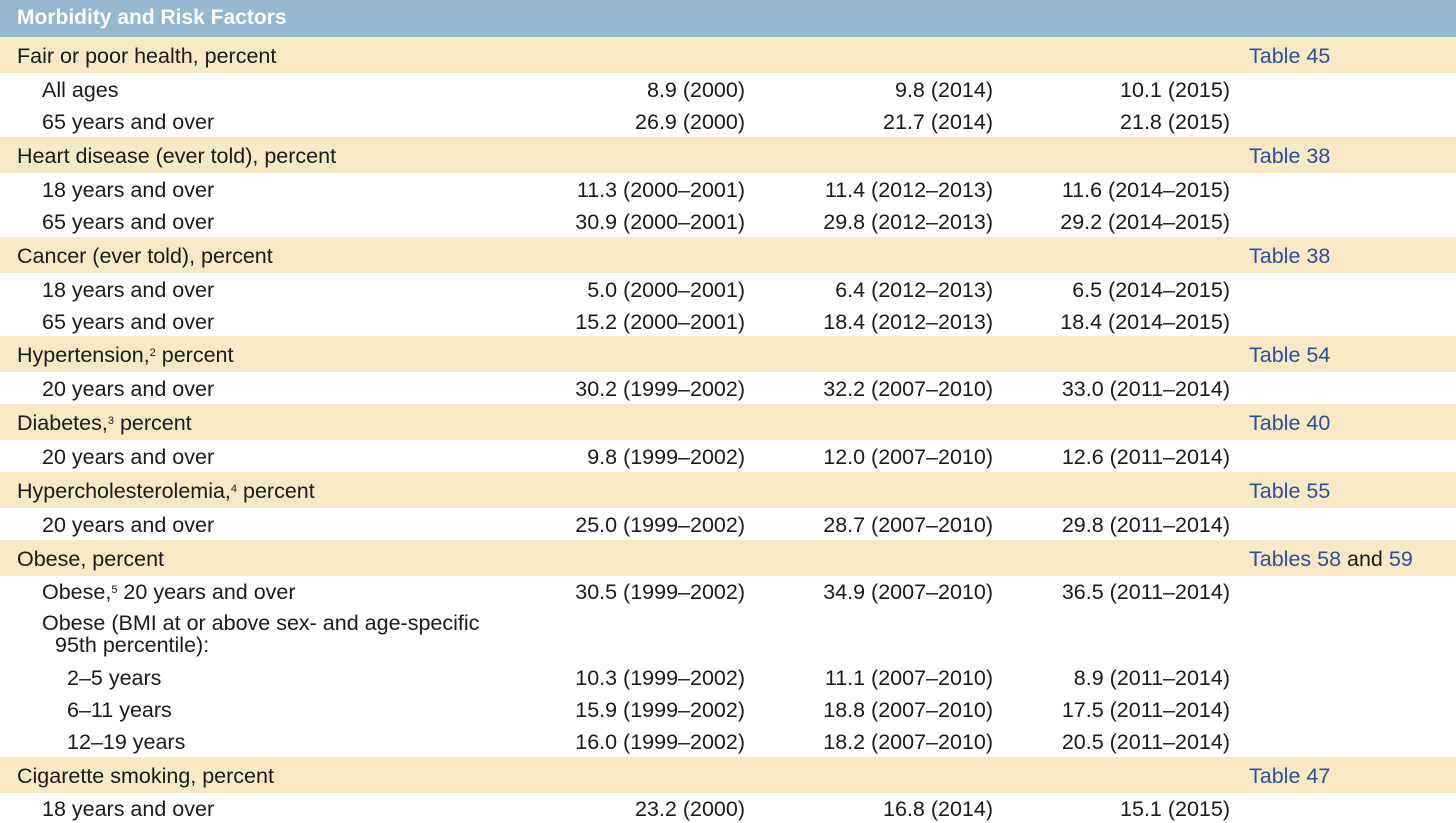 This screenshot has height=823, width=1456. I want to click on section-header-hypertension, so click(728, 354).